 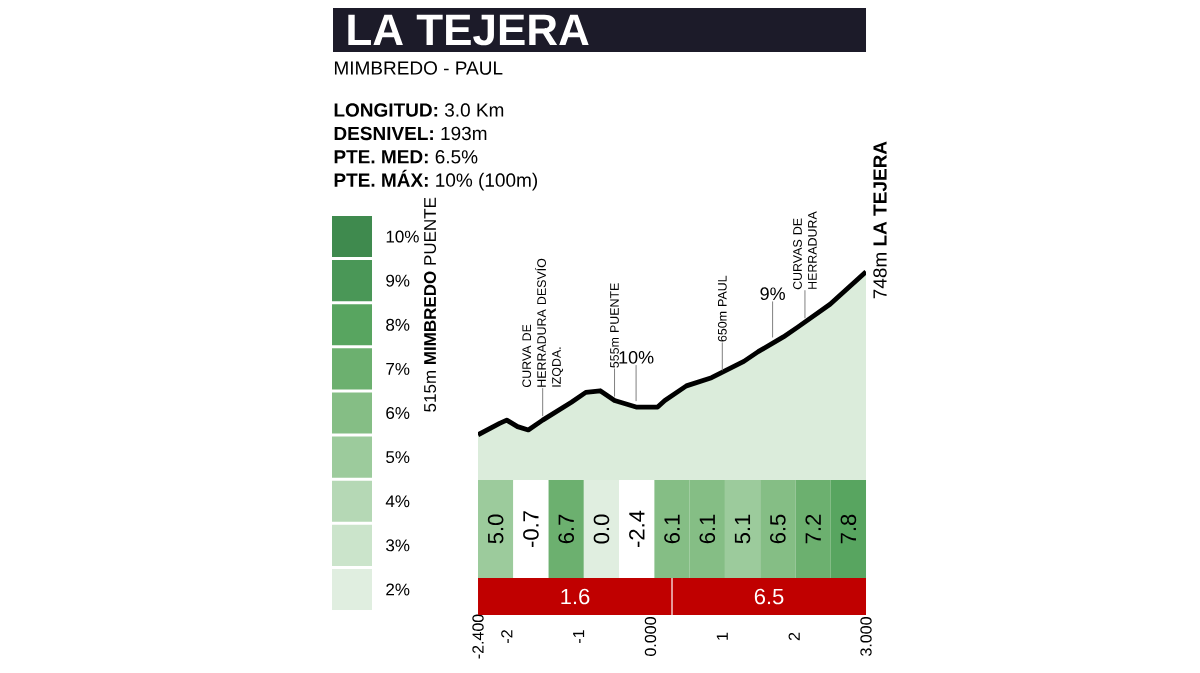 What do you see at coordinates (468, 30) in the screenshot?
I see `chart-title: LA TEJERA` at bounding box center [468, 30].